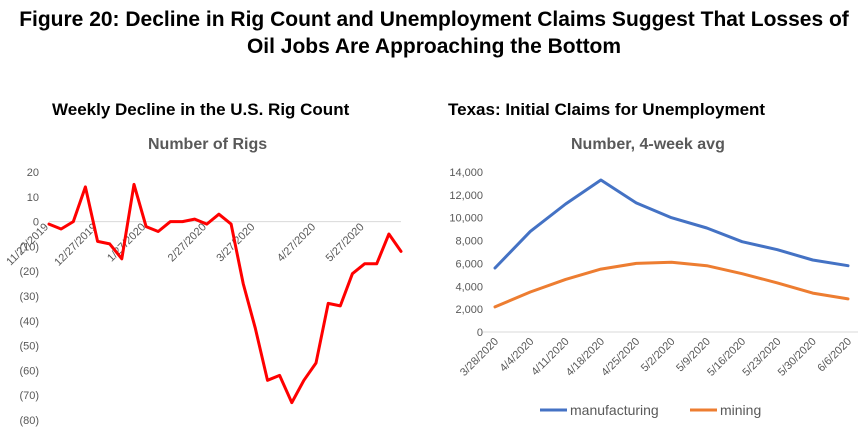 Image resolution: width=868 pixels, height=437 pixels. I want to click on claims-x-tick-label: 5/30/2020, so click(797, 357).